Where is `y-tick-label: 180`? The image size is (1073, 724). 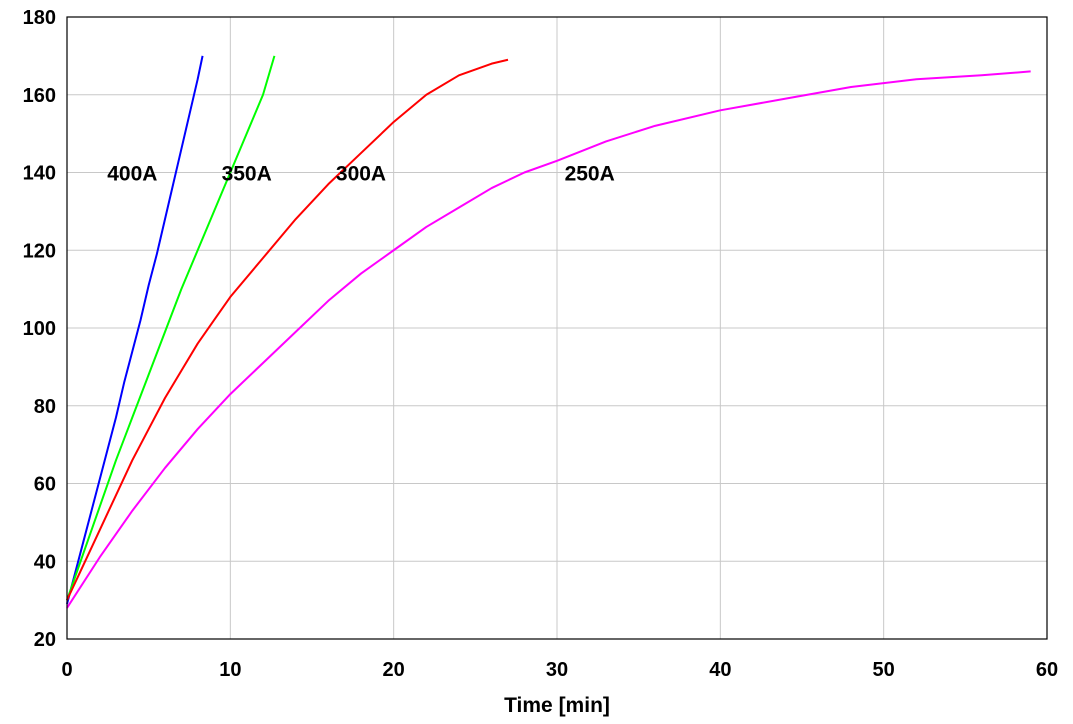 y-tick-label: 180 is located at coordinates (39, 18).